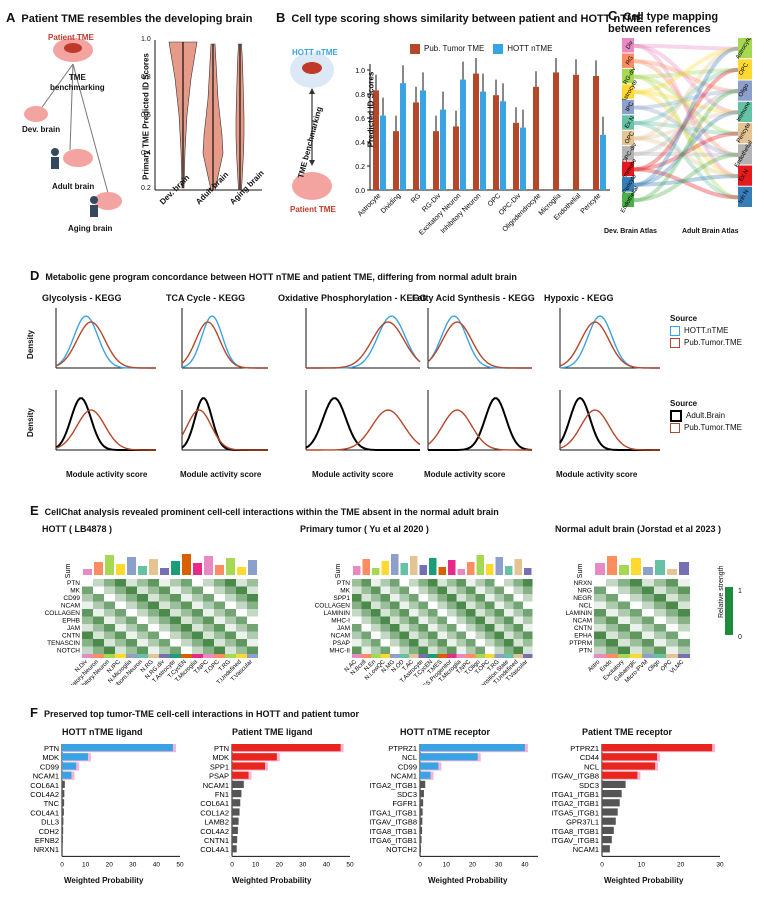  I want to click on row-label: LAMININ, so click(579, 613).